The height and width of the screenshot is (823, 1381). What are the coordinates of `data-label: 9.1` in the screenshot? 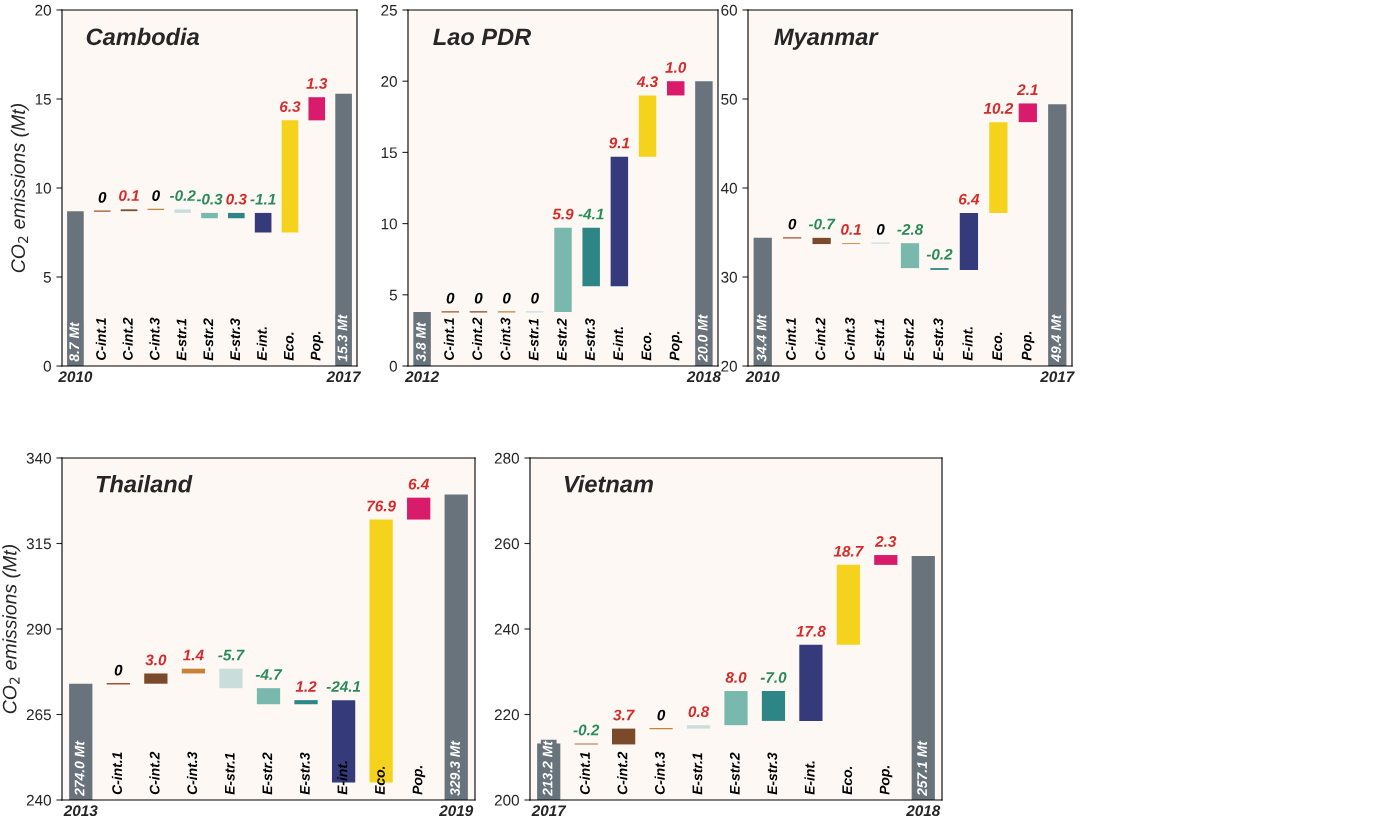 It's located at (619, 143).